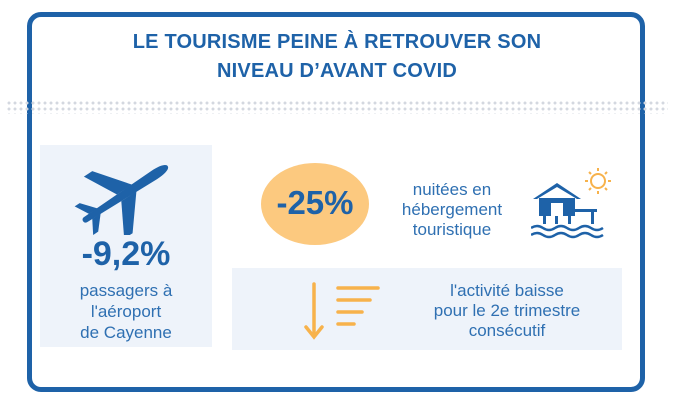 Image resolution: width=674 pixels, height=404 pixels. What do you see at coordinates (507, 290) in the screenshot?
I see `activity-label-line: l'activité baisse` at bounding box center [507, 290].